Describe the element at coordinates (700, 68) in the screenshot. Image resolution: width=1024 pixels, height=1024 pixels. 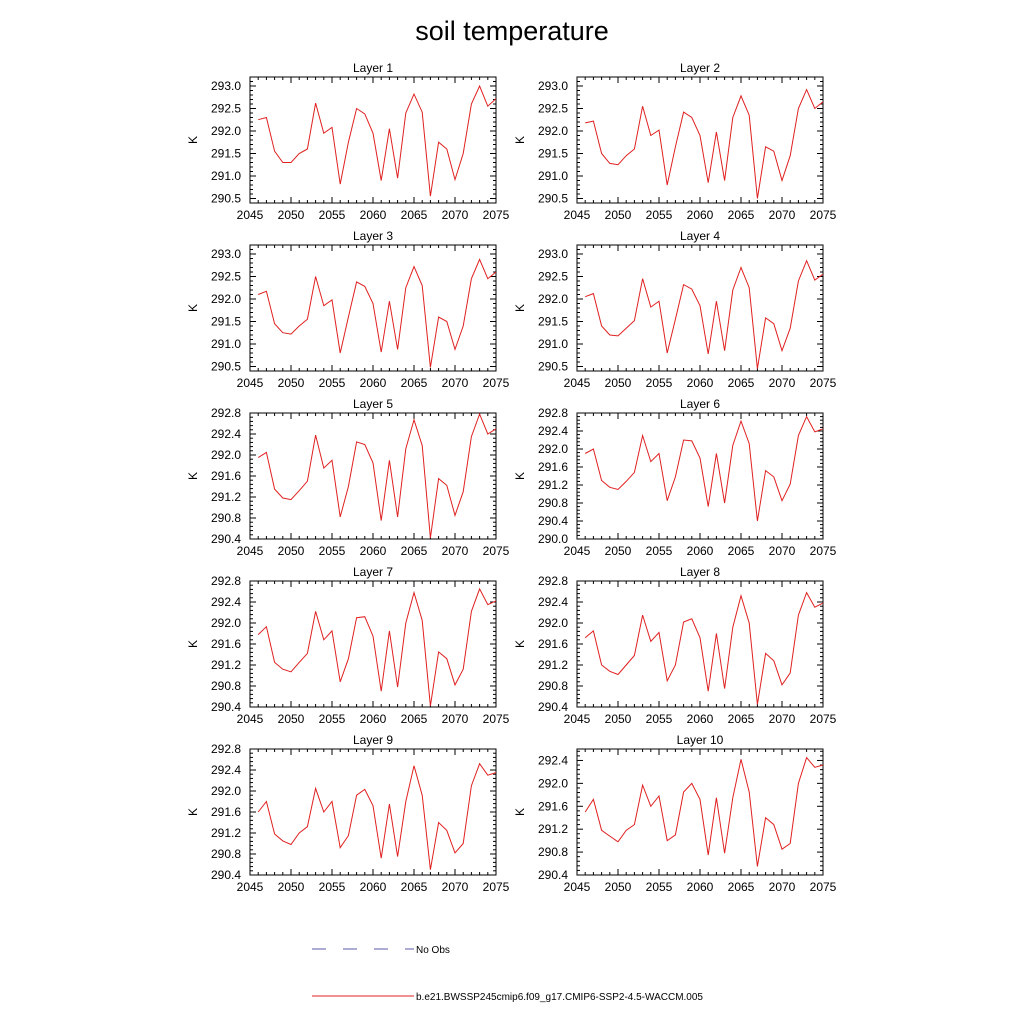
I see `panel-title: Layer 2` at that location.